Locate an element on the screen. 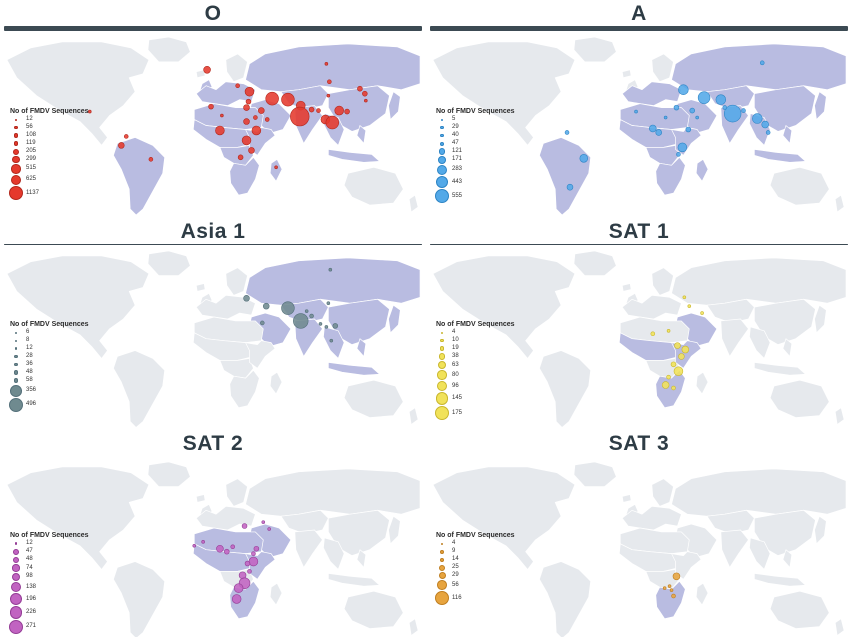  panel-title: SAT 2 is located at coordinates (213, 443).